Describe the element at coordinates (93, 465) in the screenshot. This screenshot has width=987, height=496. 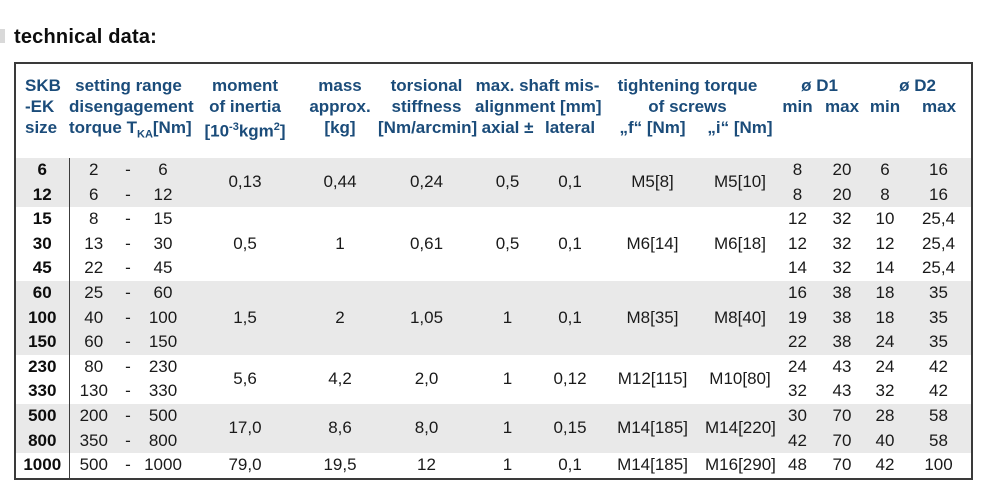
I see `cell-range-min: 500` at that location.